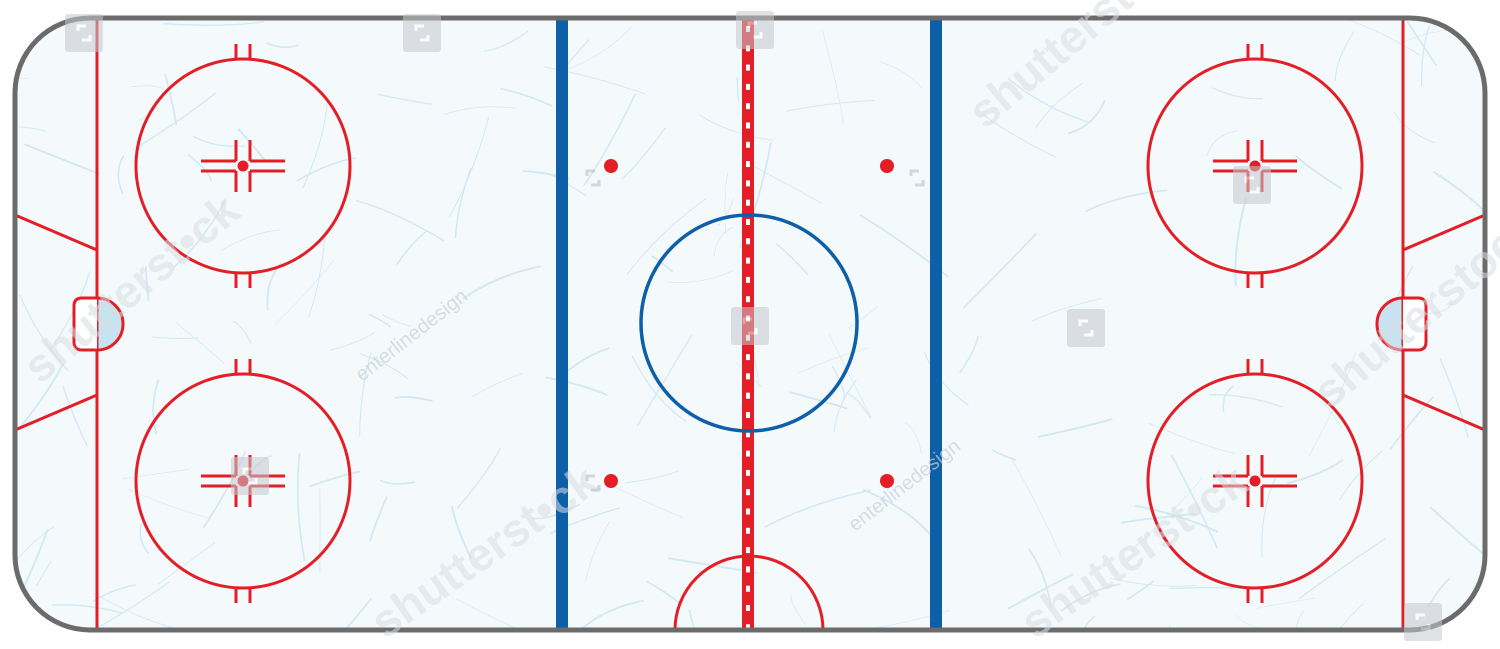 The width and height of the screenshot is (1500, 649). Describe the element at coordinates (1390, 324) in the screenshot. I see `goal-crease-right` at that location.